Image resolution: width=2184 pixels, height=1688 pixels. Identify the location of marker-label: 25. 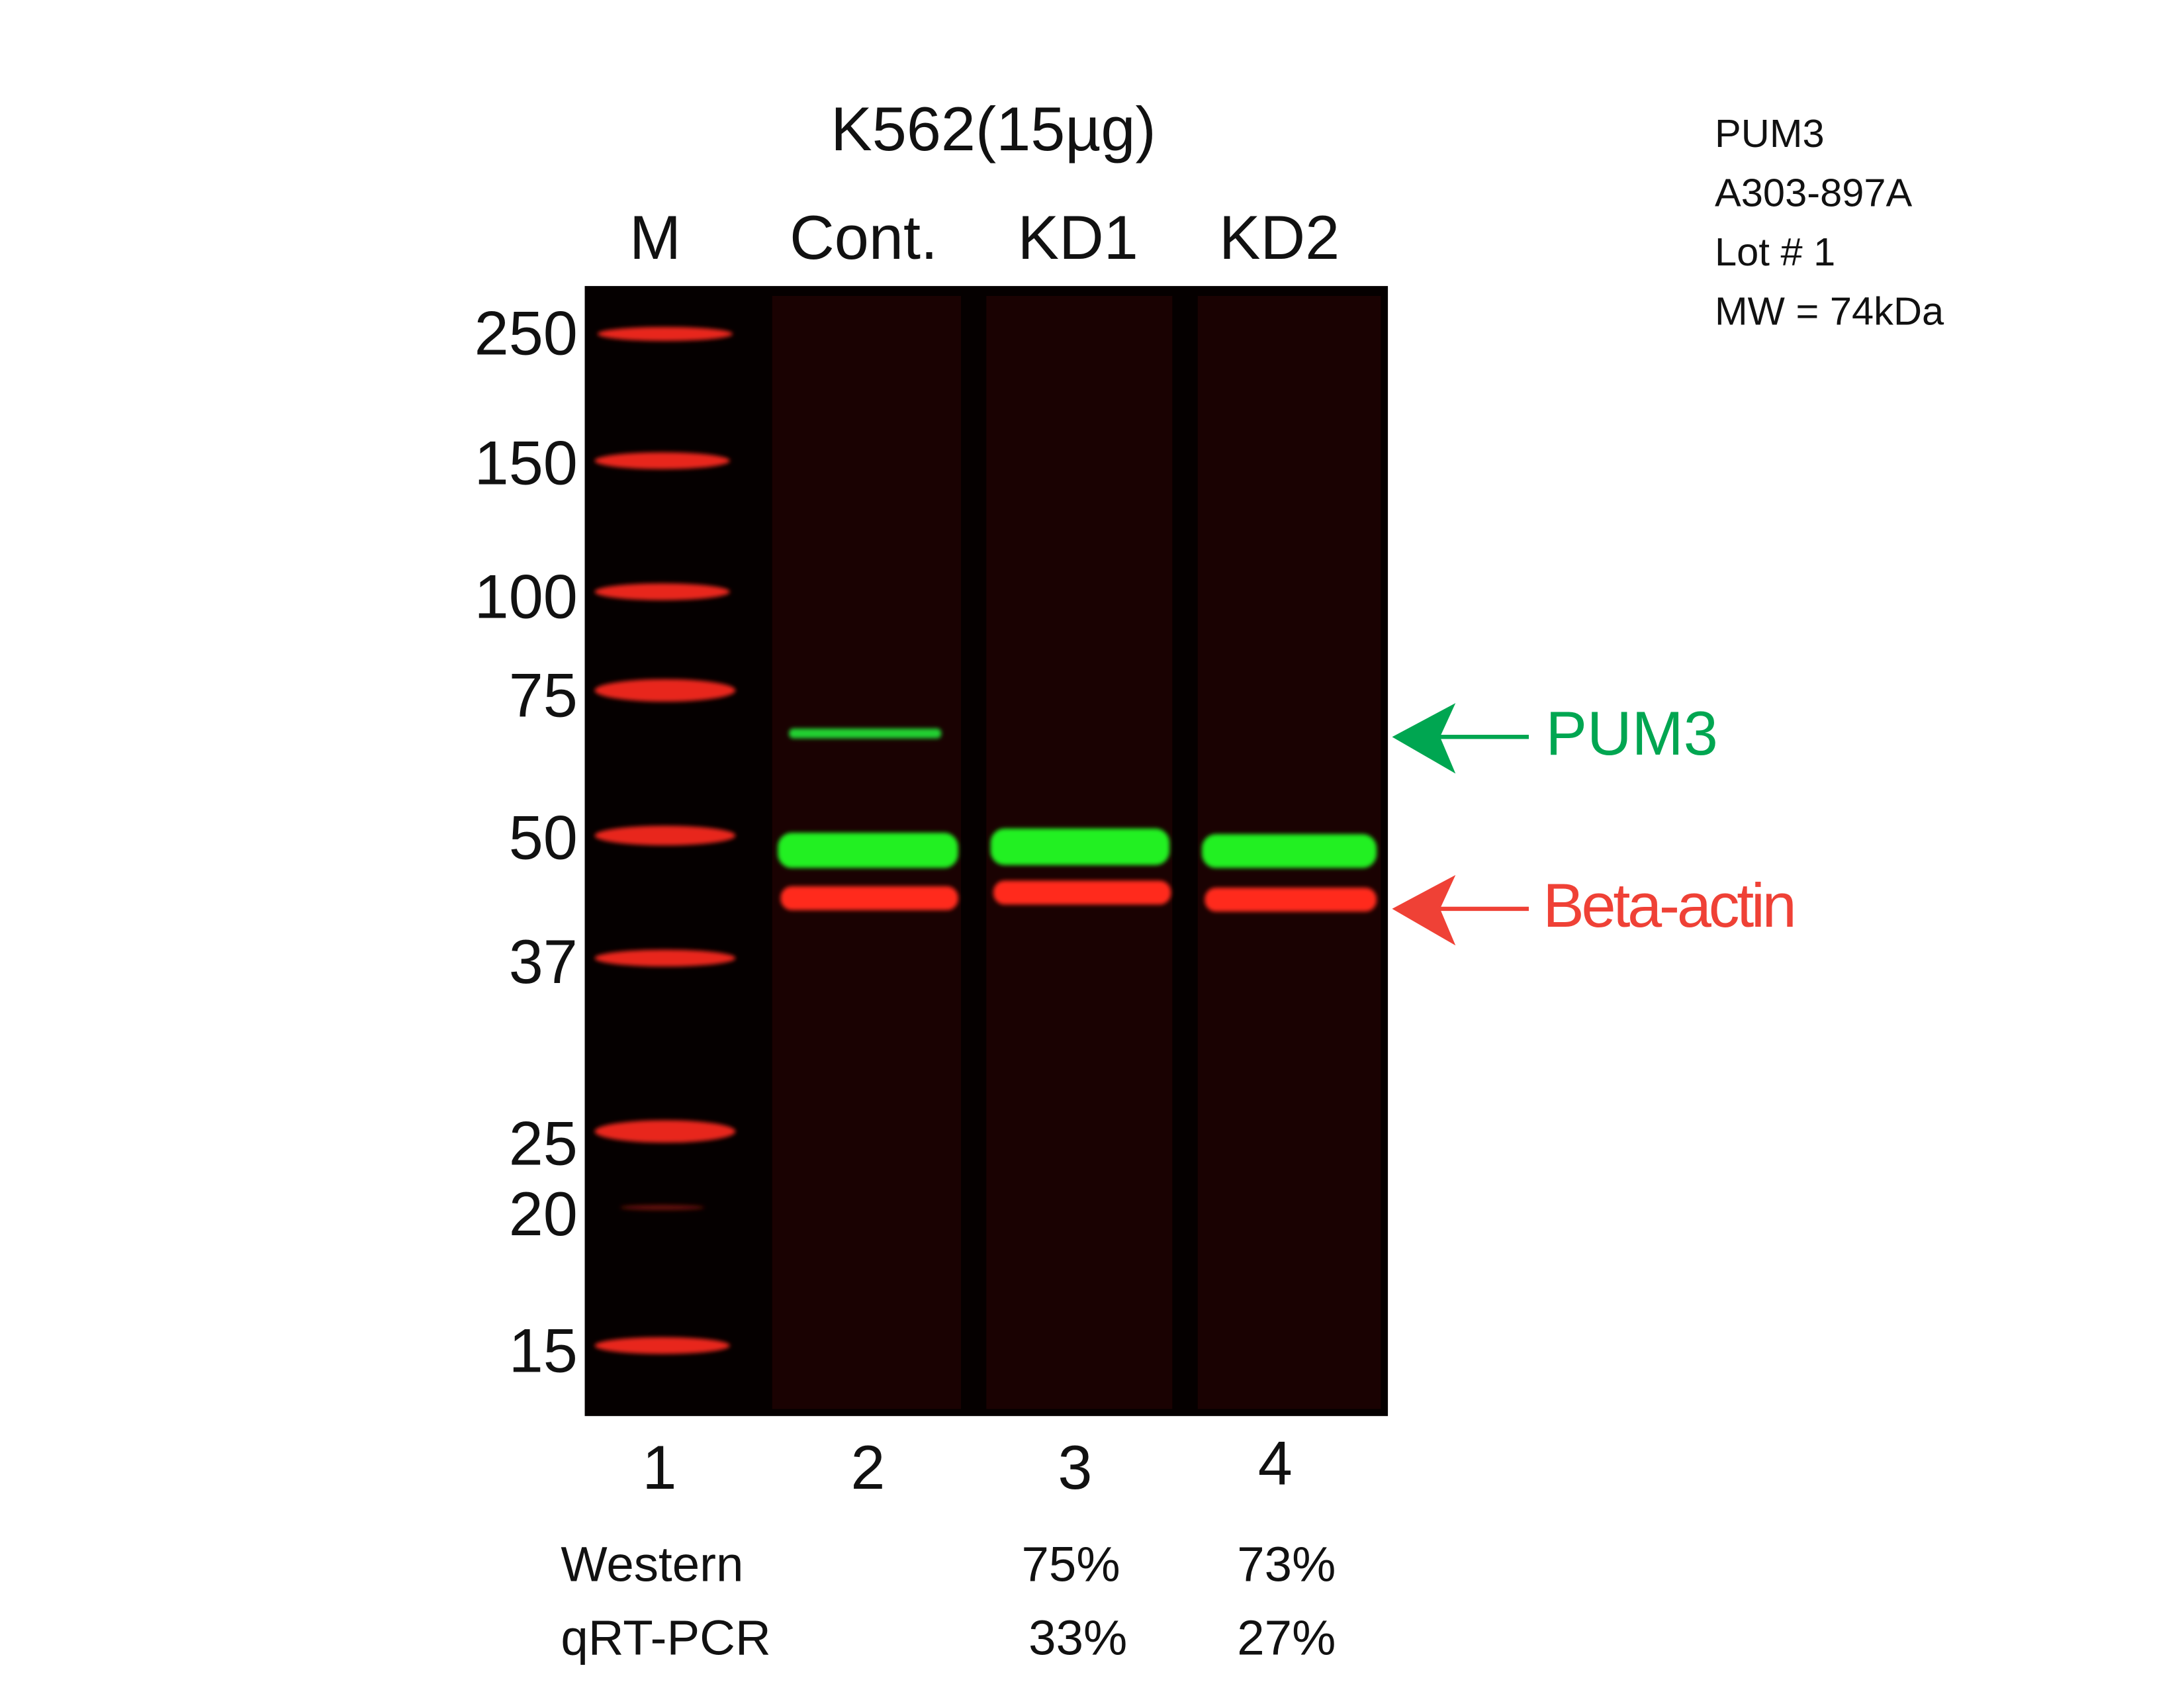
(543, 1143).